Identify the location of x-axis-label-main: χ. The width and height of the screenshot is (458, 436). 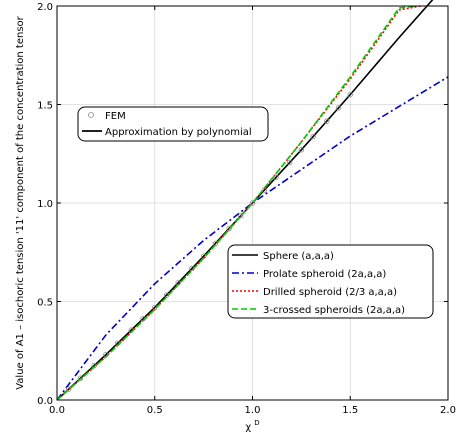
(248, 427).